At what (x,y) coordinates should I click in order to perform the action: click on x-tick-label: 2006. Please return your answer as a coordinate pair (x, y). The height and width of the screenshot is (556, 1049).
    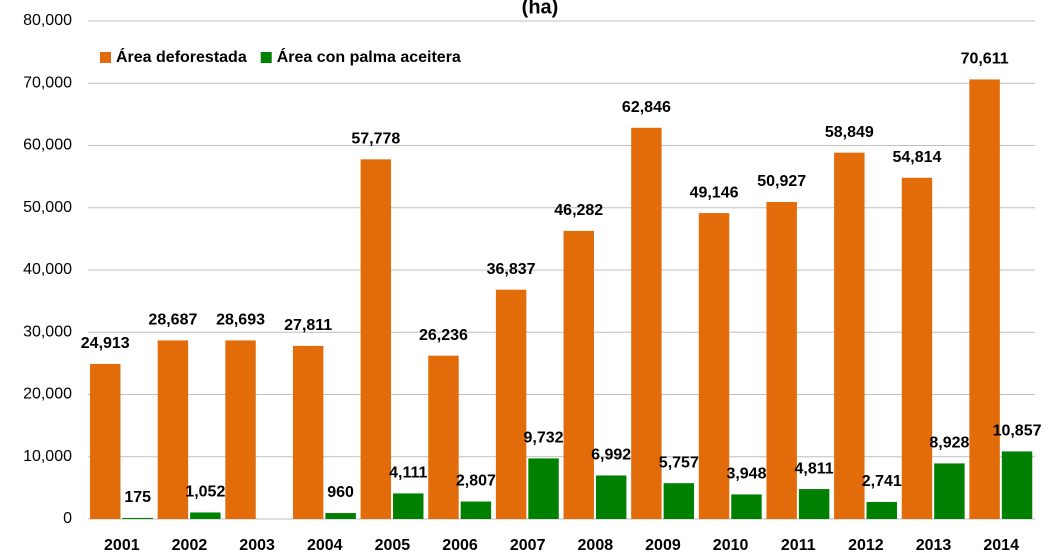
    Looking at the image, I should click on (460, 545).